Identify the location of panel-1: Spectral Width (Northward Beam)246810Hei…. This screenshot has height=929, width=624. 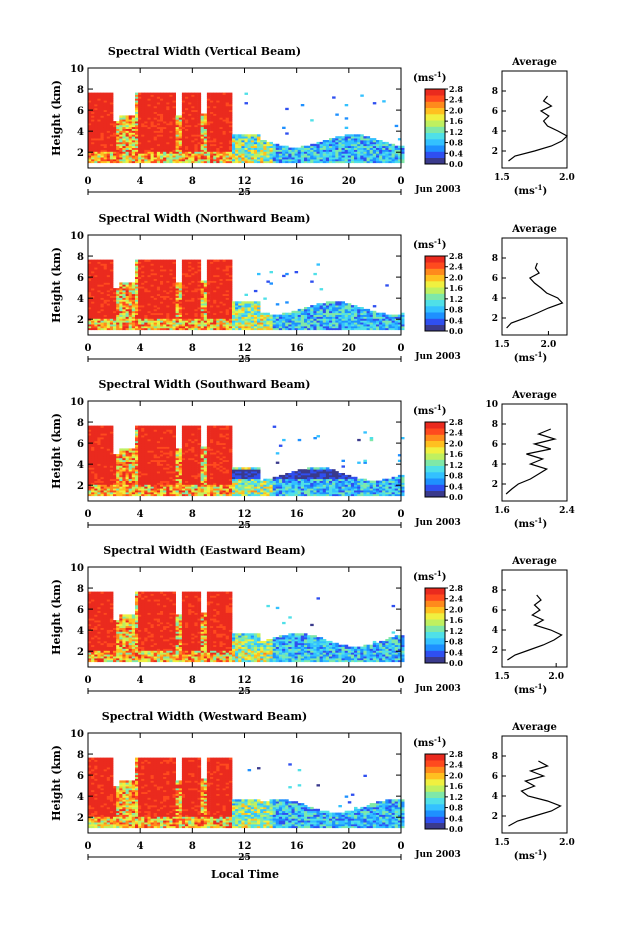
(309, 288).